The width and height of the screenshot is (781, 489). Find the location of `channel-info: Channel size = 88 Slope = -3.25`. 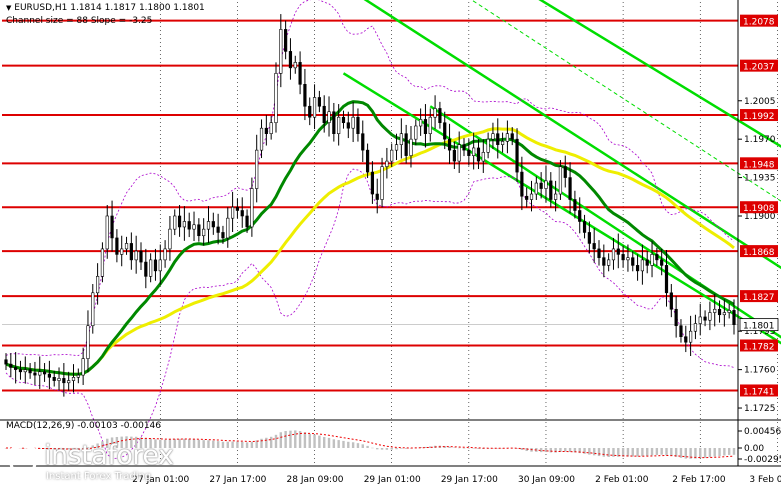

channel-info: Channel size = 88 Slope = -3.25 is located at coordinates (79, 21).